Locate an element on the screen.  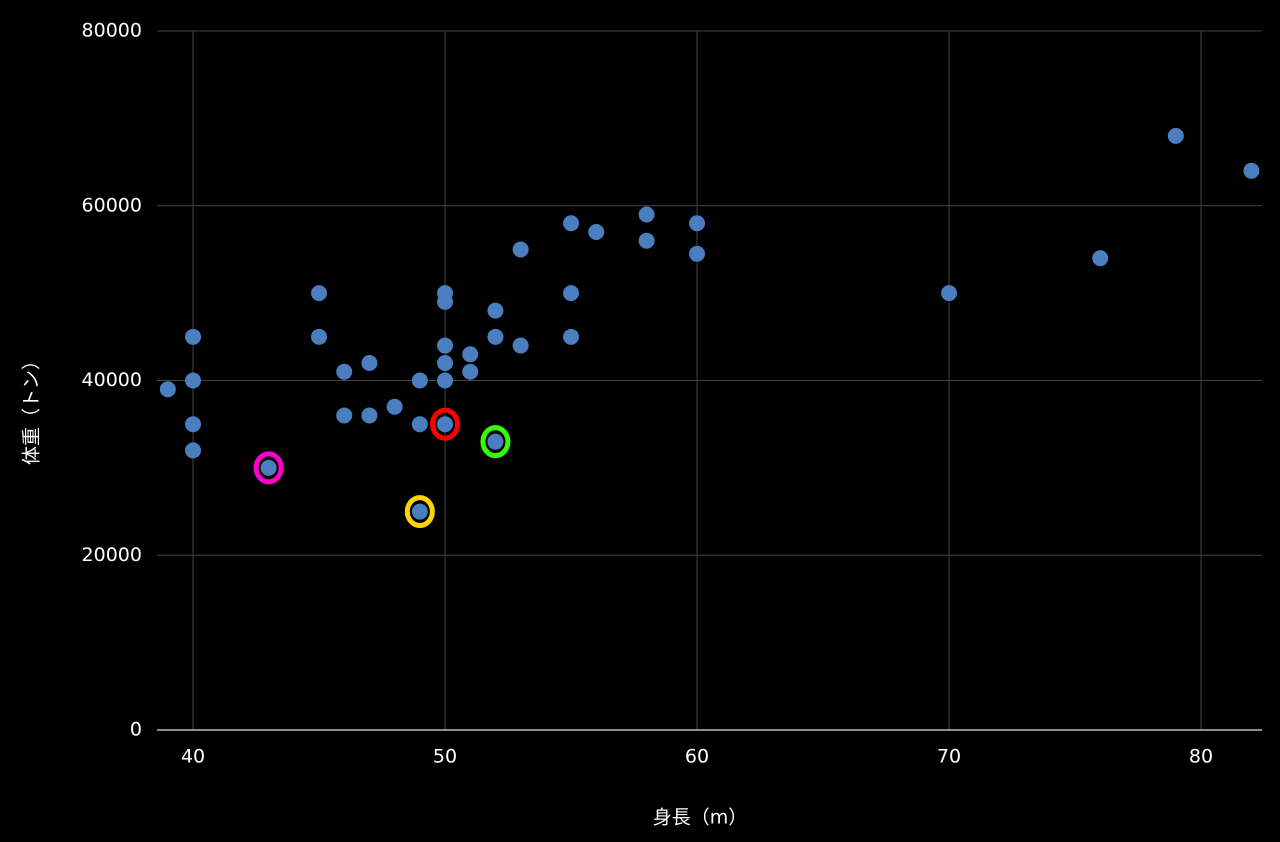
x-tick-label: 50 is located at coordinates (445, 757).